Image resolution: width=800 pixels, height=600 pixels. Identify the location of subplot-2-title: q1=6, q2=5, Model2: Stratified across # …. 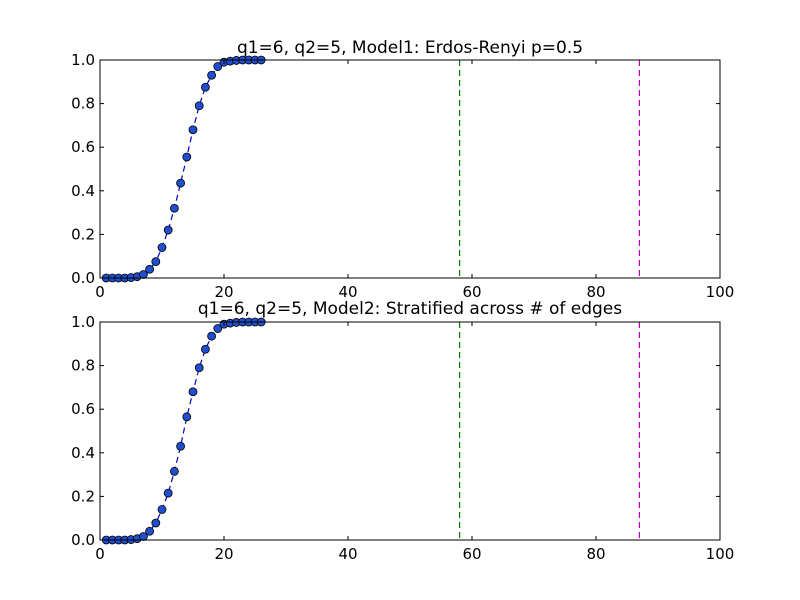
(410, 309).